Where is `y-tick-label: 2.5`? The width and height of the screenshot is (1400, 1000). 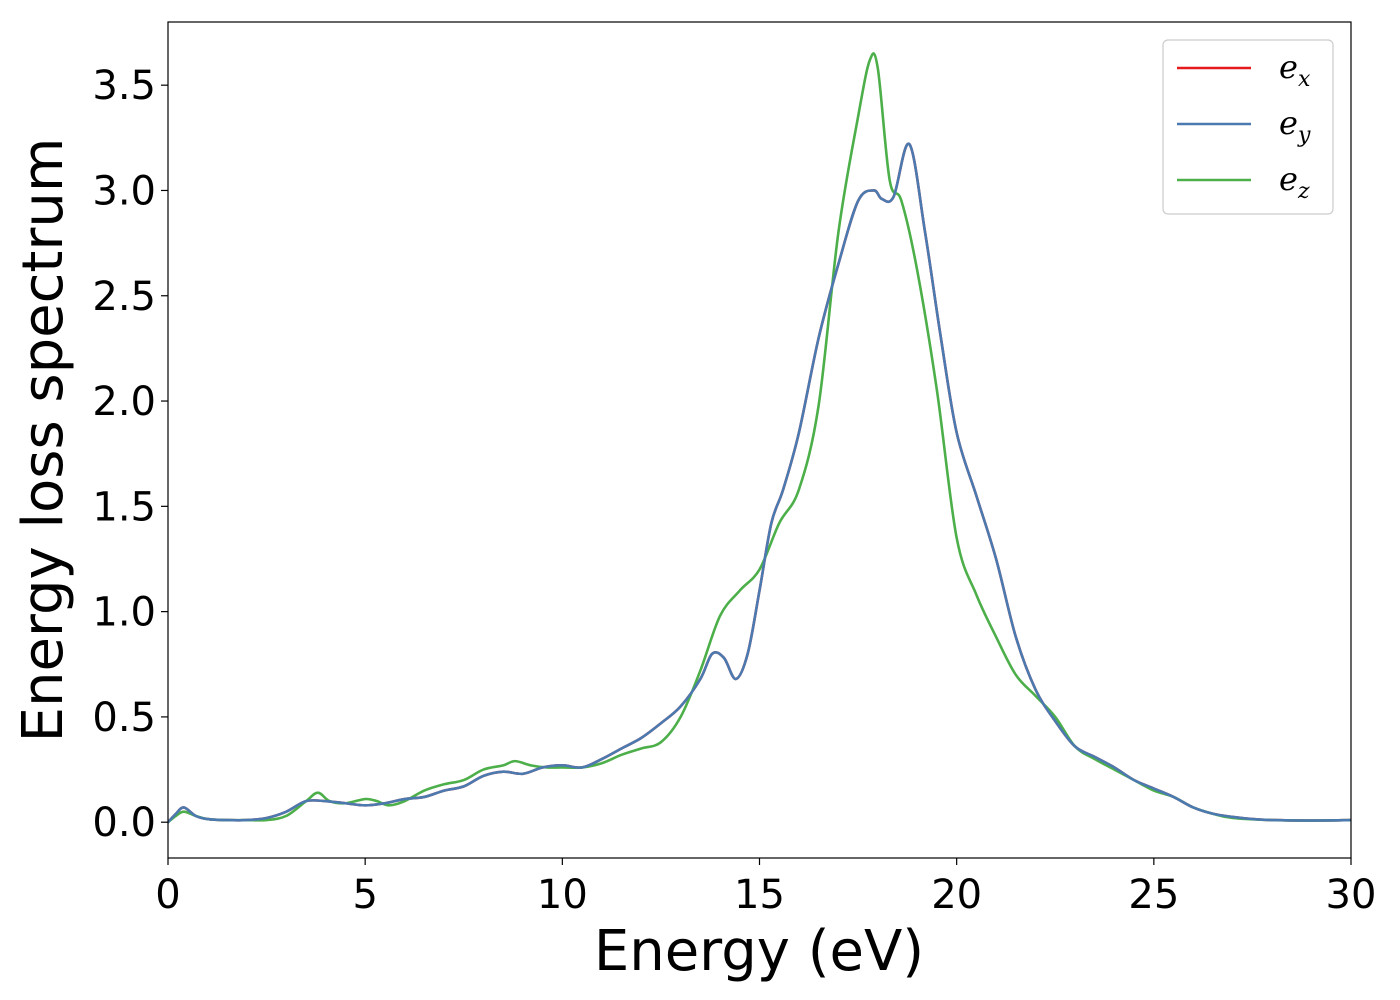 y-tick-label: 2.5 is located at coordinates (124, 297).